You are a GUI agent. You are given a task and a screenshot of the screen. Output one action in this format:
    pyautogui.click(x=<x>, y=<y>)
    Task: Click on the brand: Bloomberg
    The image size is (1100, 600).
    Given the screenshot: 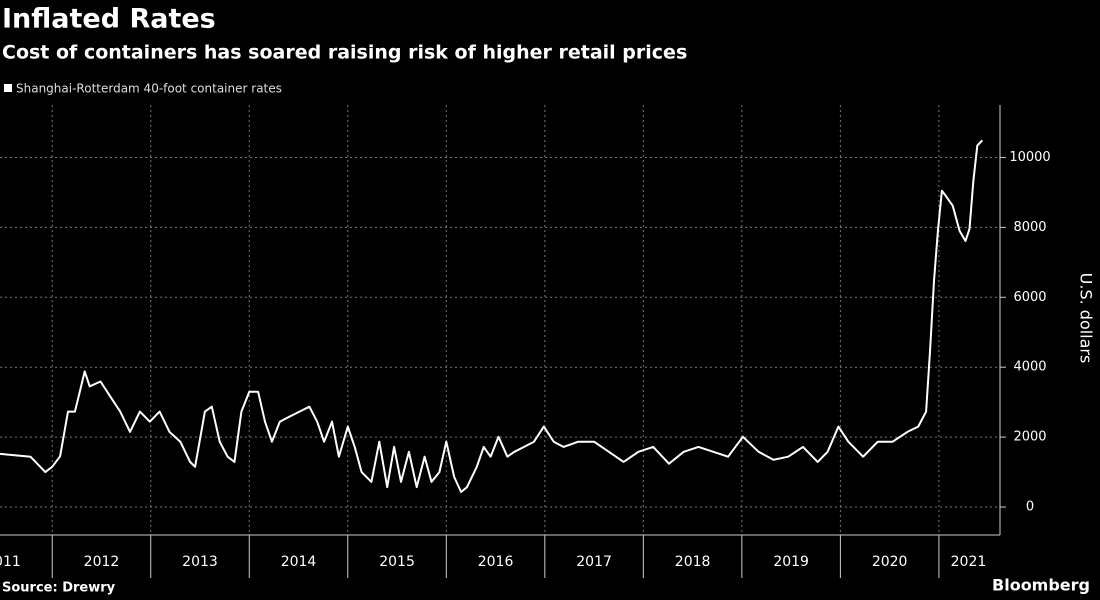 What is the action you would take?
    pyautogui.click(x=1041, y=585)
    